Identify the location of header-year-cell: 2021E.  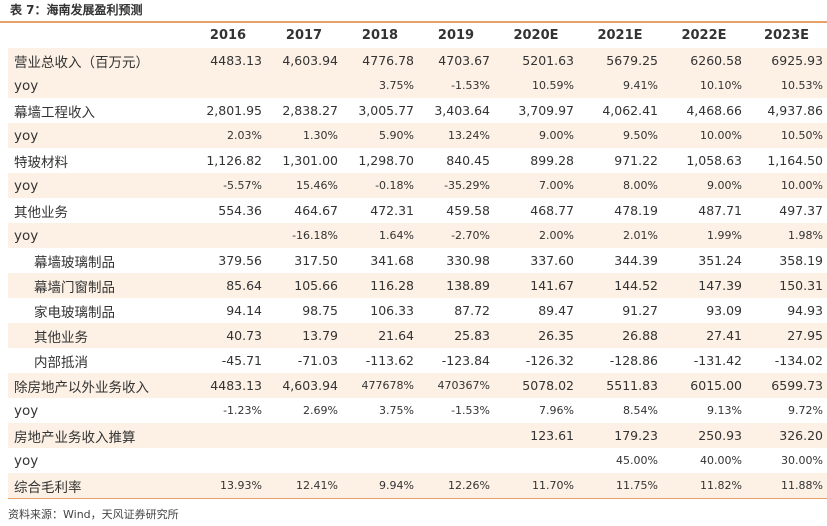
(620, 35).